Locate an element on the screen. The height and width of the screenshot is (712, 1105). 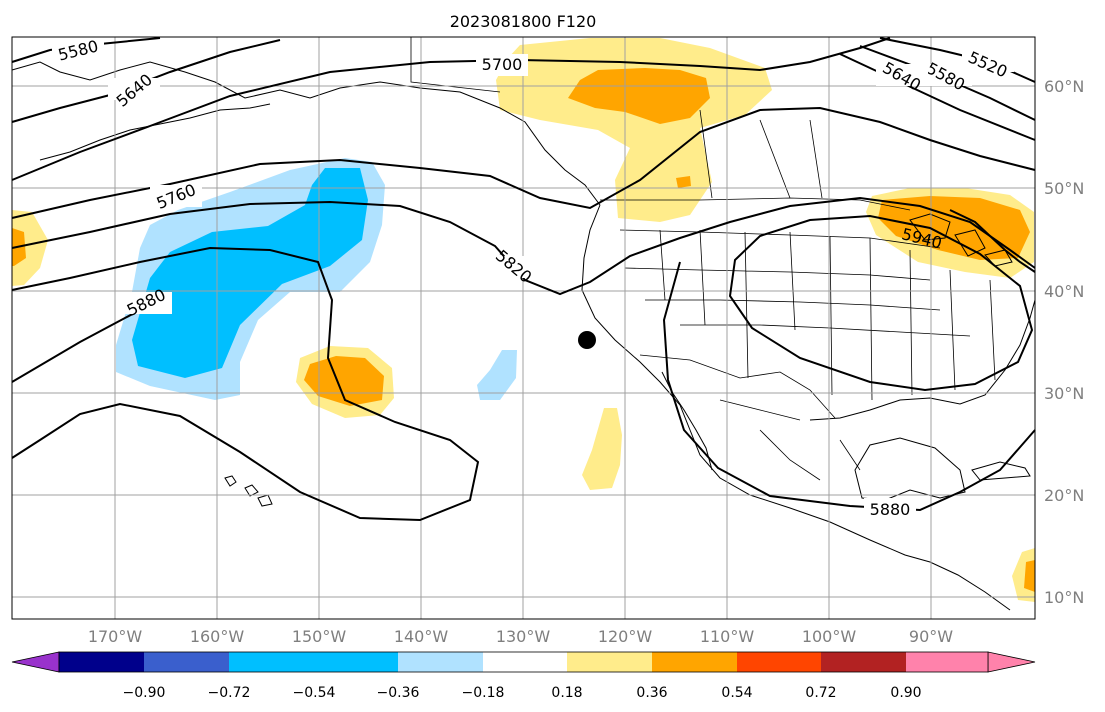
positive-anomaly-baja is located at coordinates (602, 449).